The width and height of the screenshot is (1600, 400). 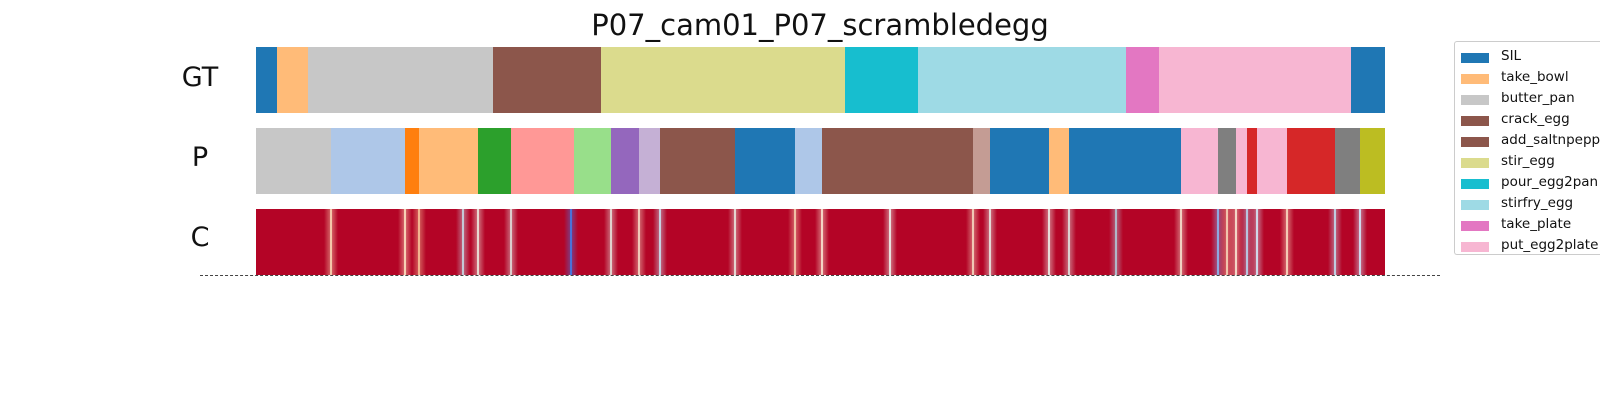 I want to click on legend-label: take_plate, so click(x=1536, y=224).